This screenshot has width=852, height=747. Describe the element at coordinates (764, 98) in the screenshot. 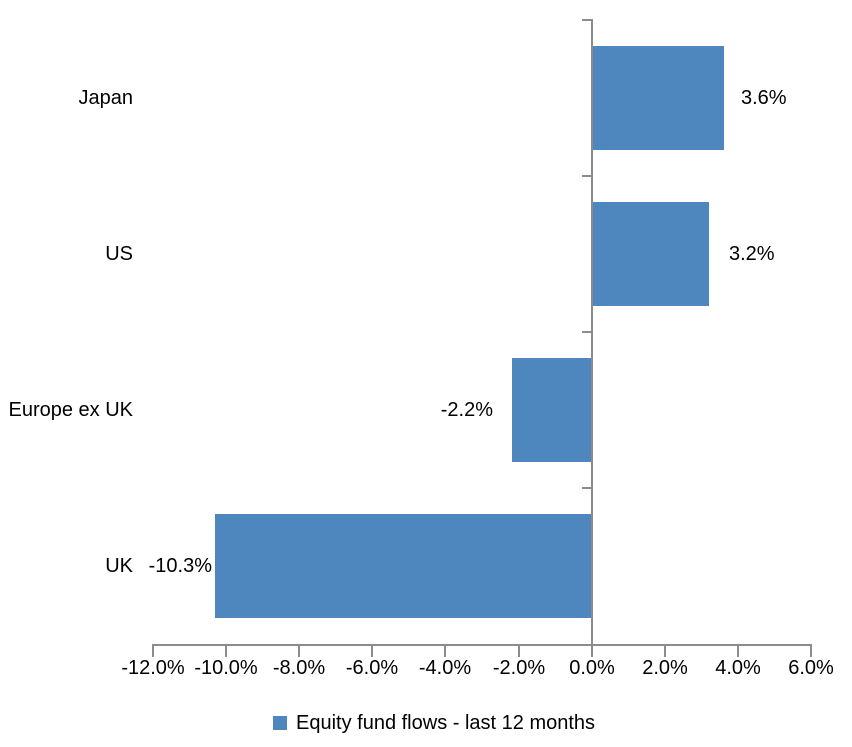

I see `value-label: 3.6%` at that location.